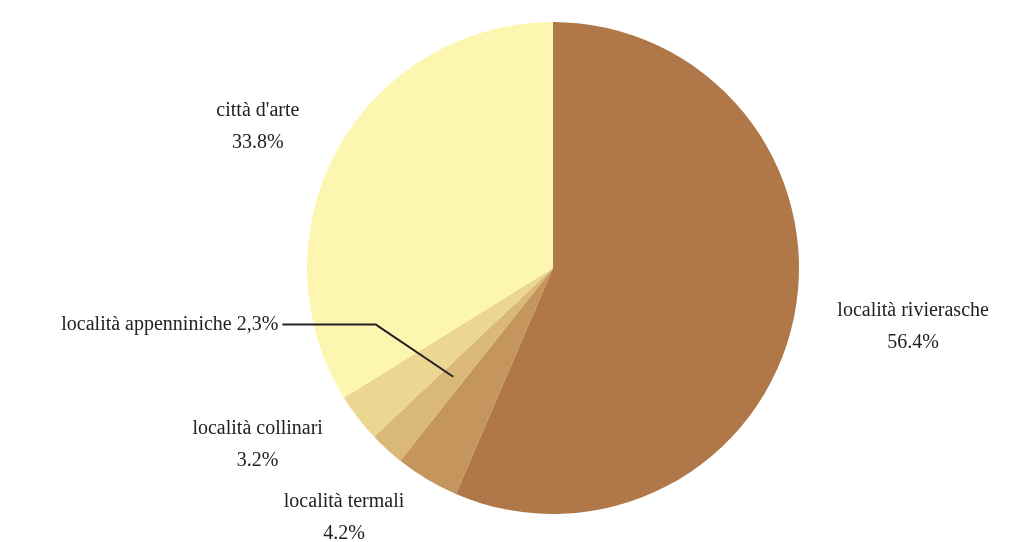  I want to click on data-label: 4.2%, so click(344, 531).